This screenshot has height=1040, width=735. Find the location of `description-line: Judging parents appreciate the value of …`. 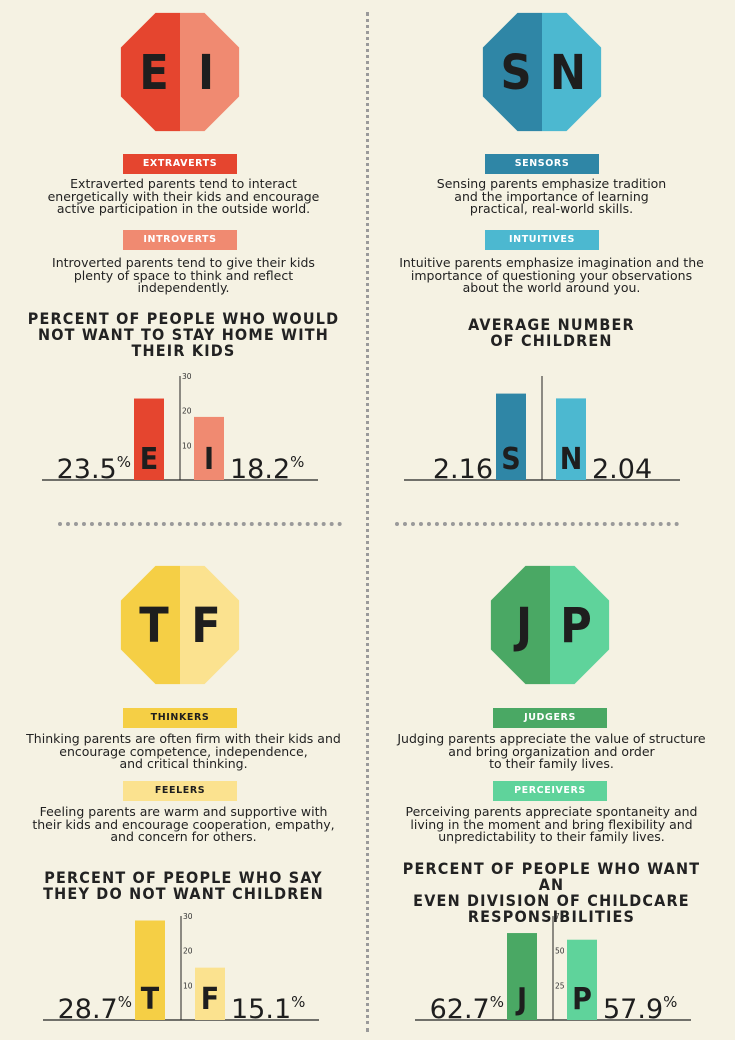

description-line: Judging parents appreciate the value of … is located at coordinates (551, 738).